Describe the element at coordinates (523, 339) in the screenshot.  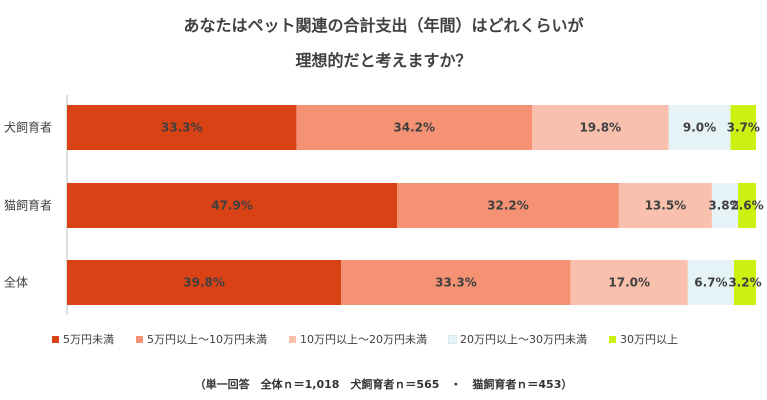
I see `legend-label: 20万円以上～30万円未満` at that location.